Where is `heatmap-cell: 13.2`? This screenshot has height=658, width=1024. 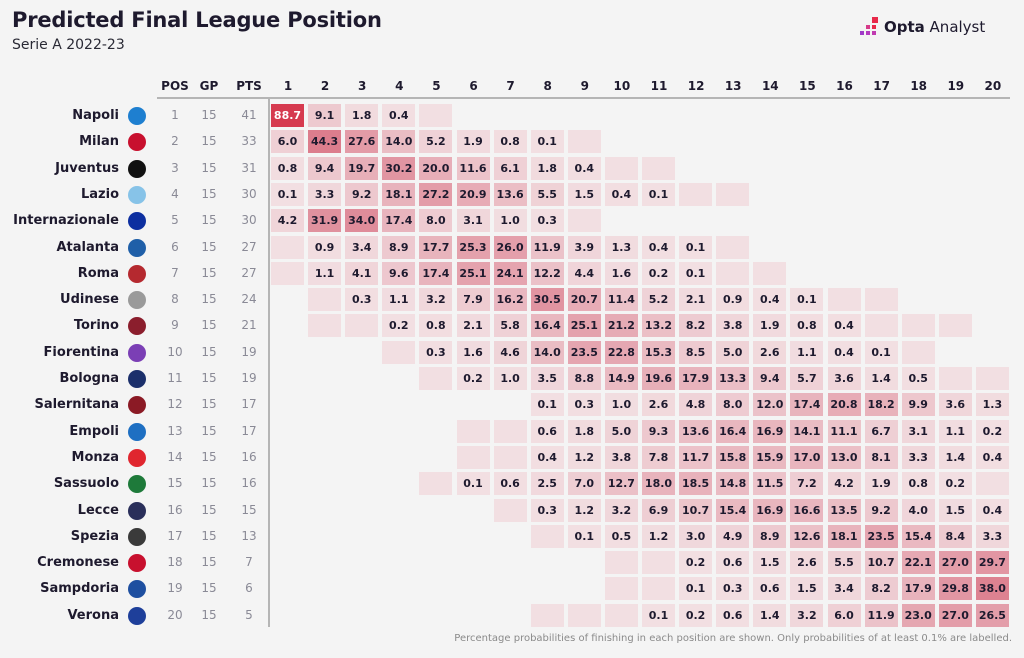 heatmap-cell: 13.2 is located at coordinates (658, 326).